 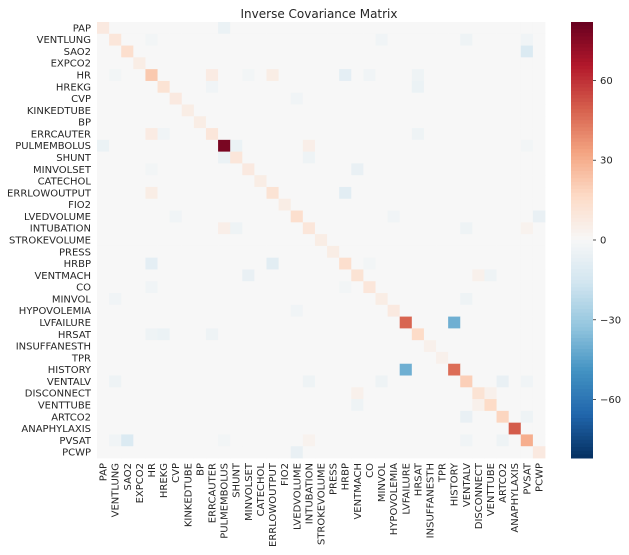 I want to click on heatmap-cell-press-expco2, so click(x=139, y=252).